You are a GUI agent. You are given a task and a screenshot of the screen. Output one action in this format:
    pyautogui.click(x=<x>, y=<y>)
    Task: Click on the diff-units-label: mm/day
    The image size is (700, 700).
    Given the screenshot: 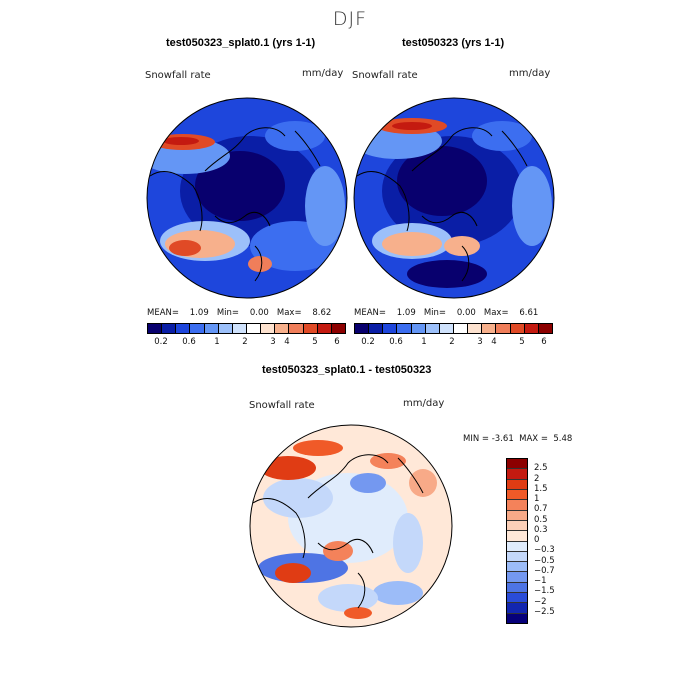 What is the action you would take?
    pyautogui.click(x=424, y=403)
    